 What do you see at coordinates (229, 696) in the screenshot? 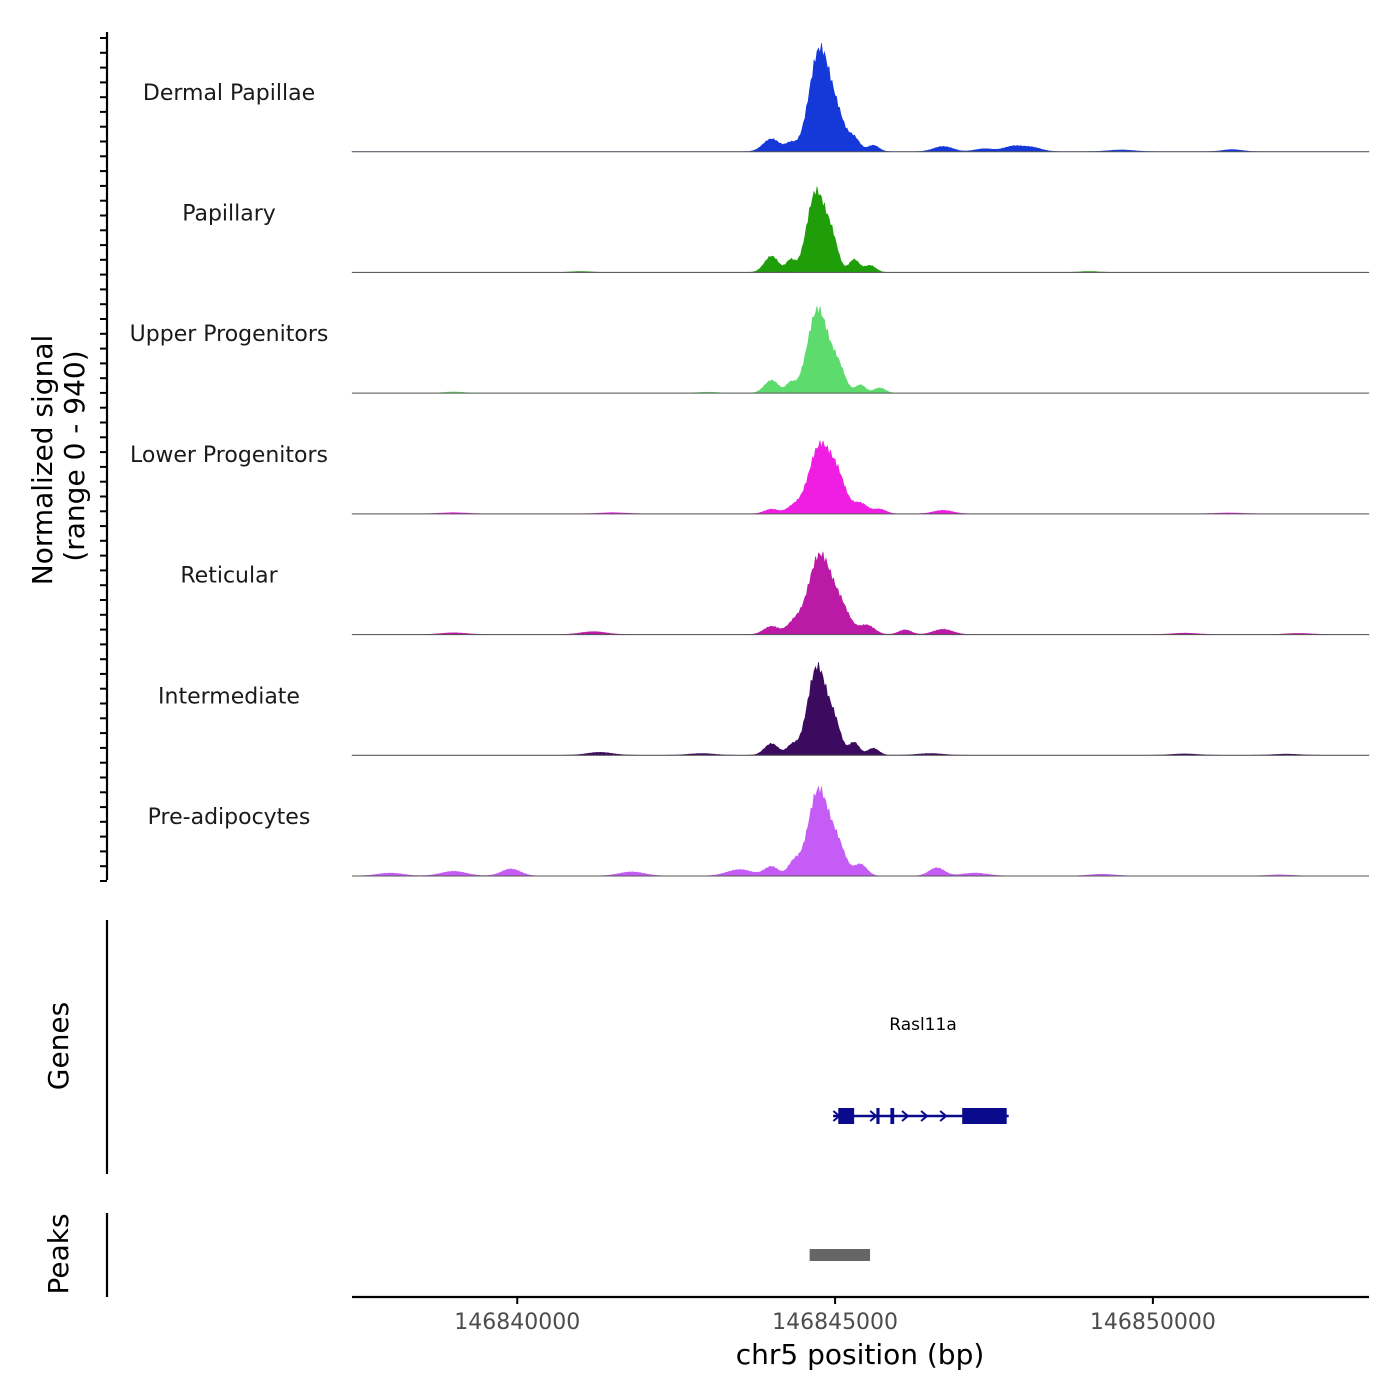
I see `track-label: Intermediate` at bounding box center [229, 696].